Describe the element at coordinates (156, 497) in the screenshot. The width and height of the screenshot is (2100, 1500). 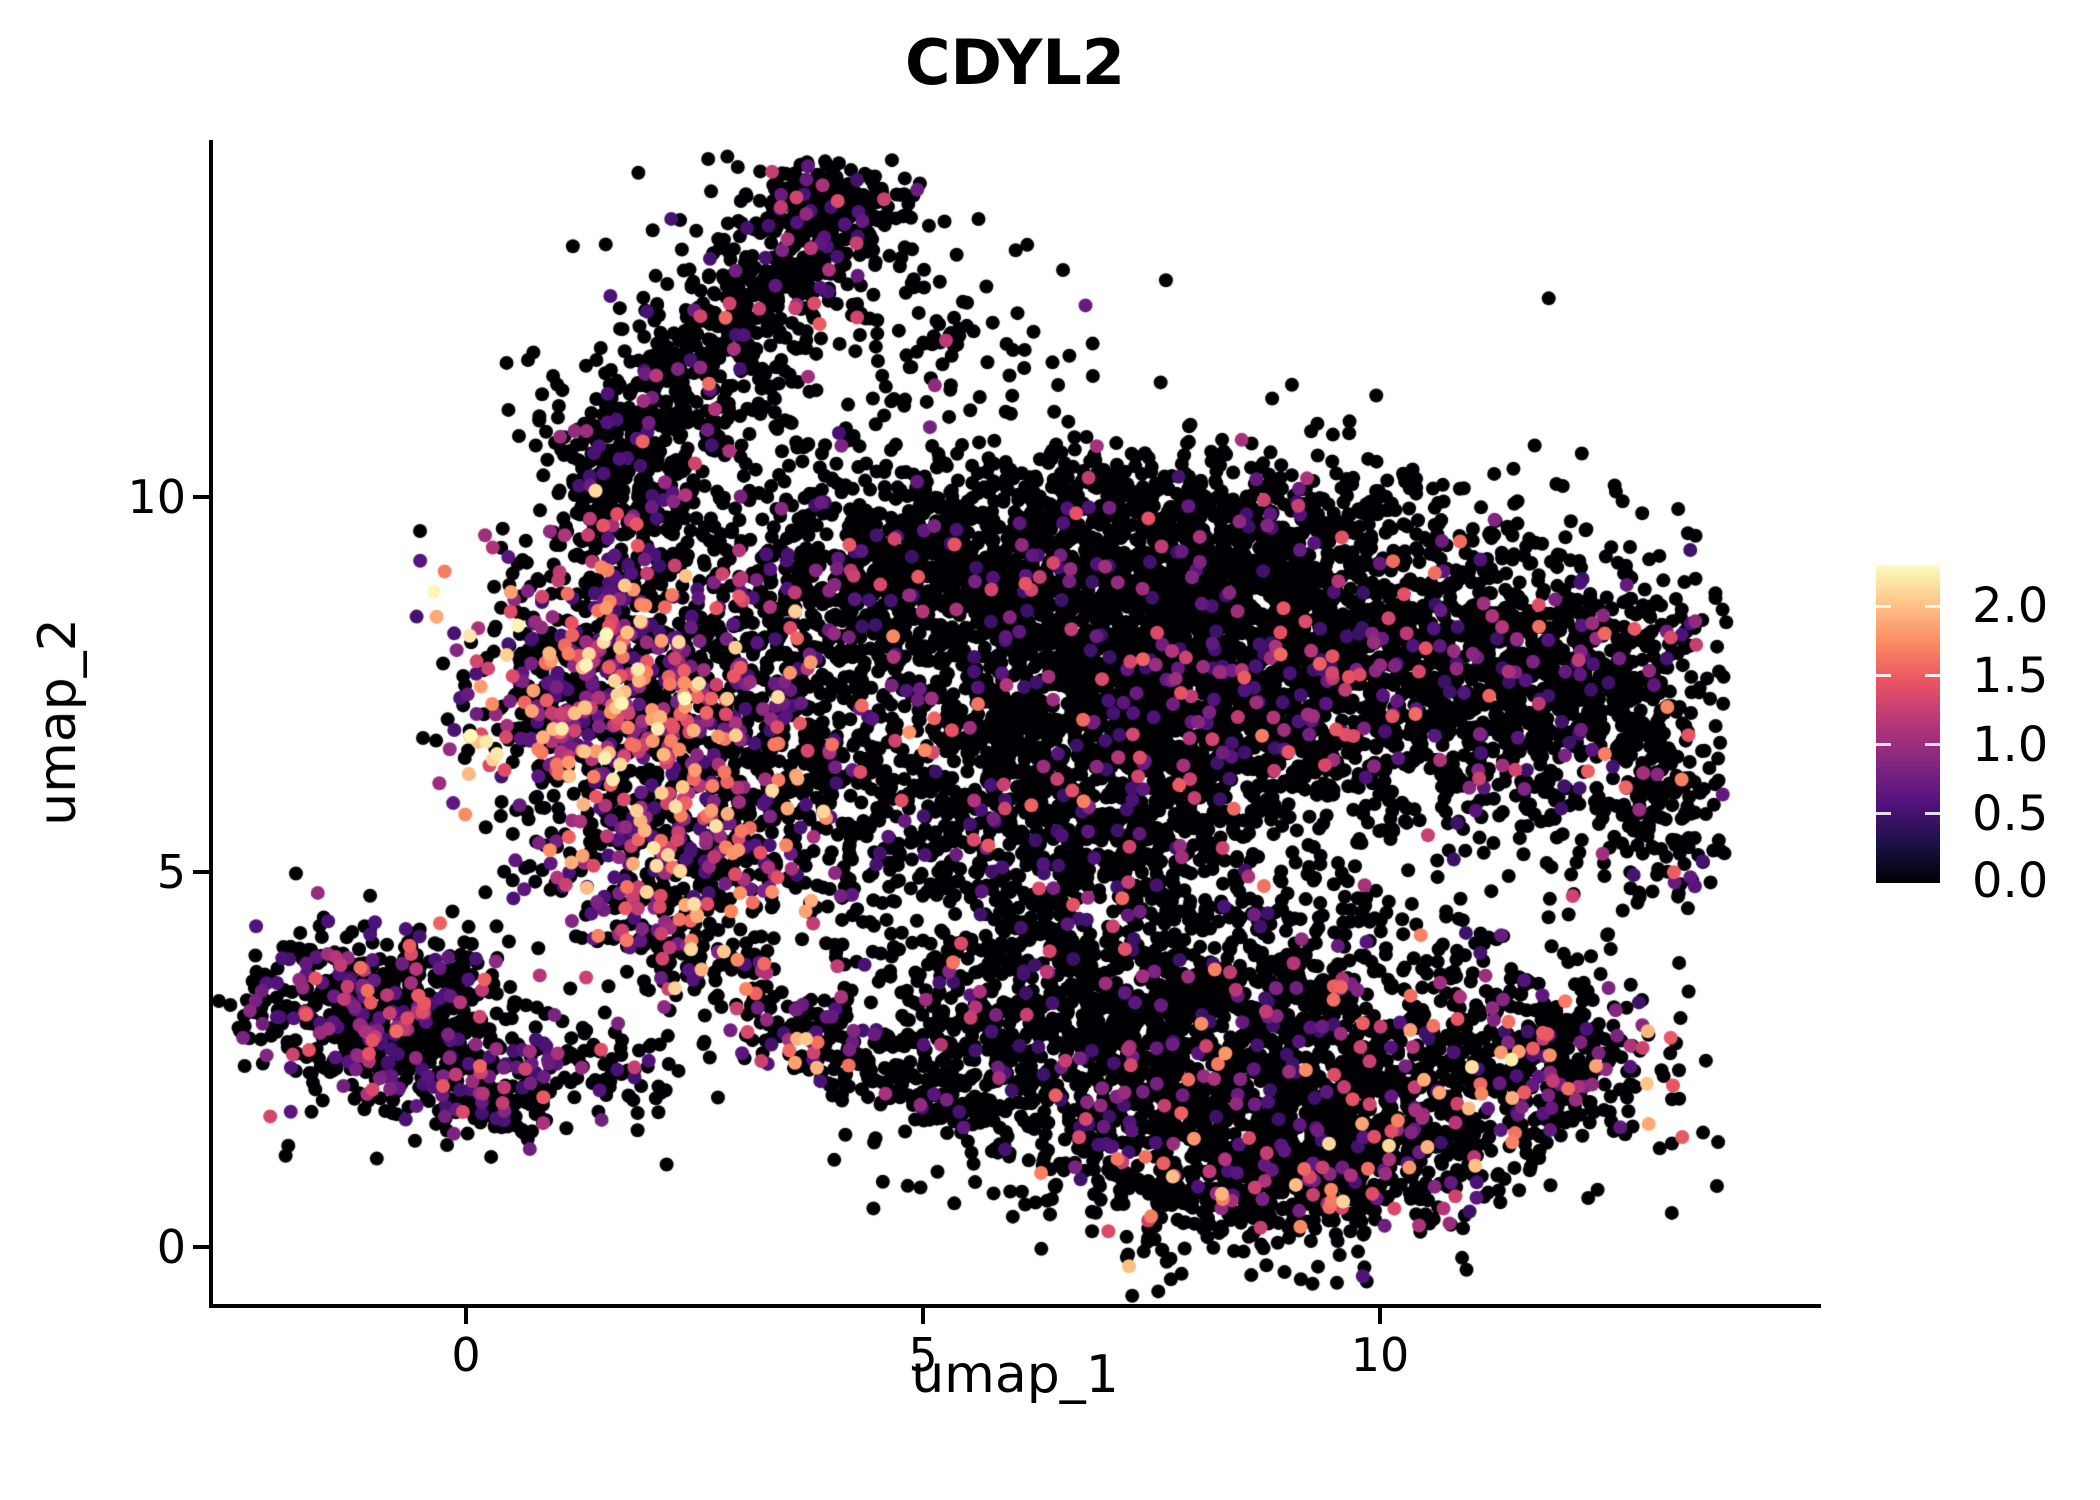
I see `y-tick-label: 10` at that location.